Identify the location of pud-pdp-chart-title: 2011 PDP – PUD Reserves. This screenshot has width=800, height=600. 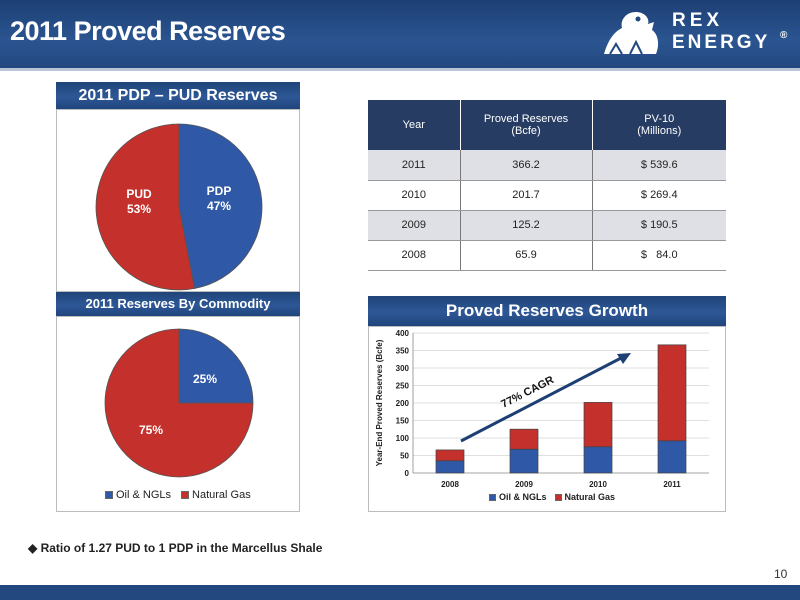
(178, 95).